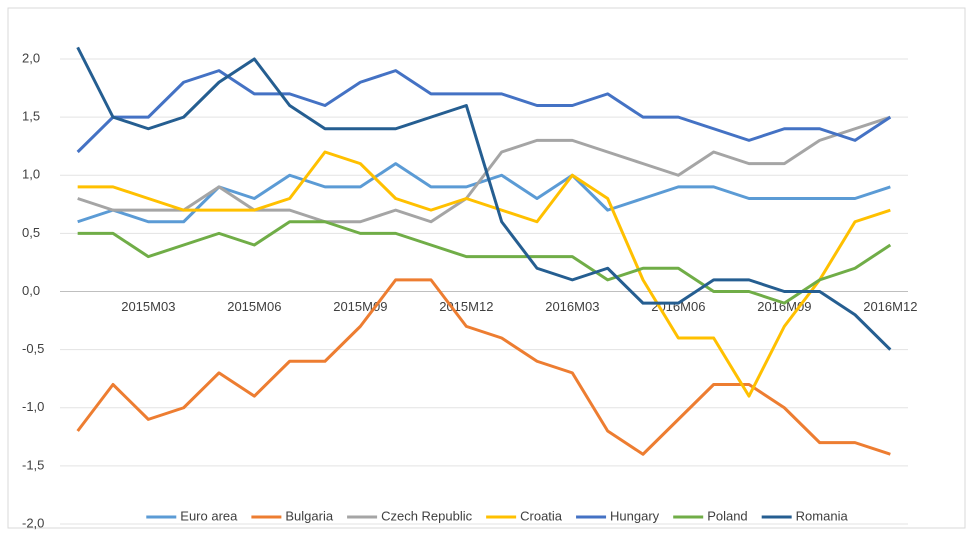  What do you see at coordinates (254, 306) in the screenshot?
I see `x-tick-label: 2015M06` at bounding box center [254, 306].